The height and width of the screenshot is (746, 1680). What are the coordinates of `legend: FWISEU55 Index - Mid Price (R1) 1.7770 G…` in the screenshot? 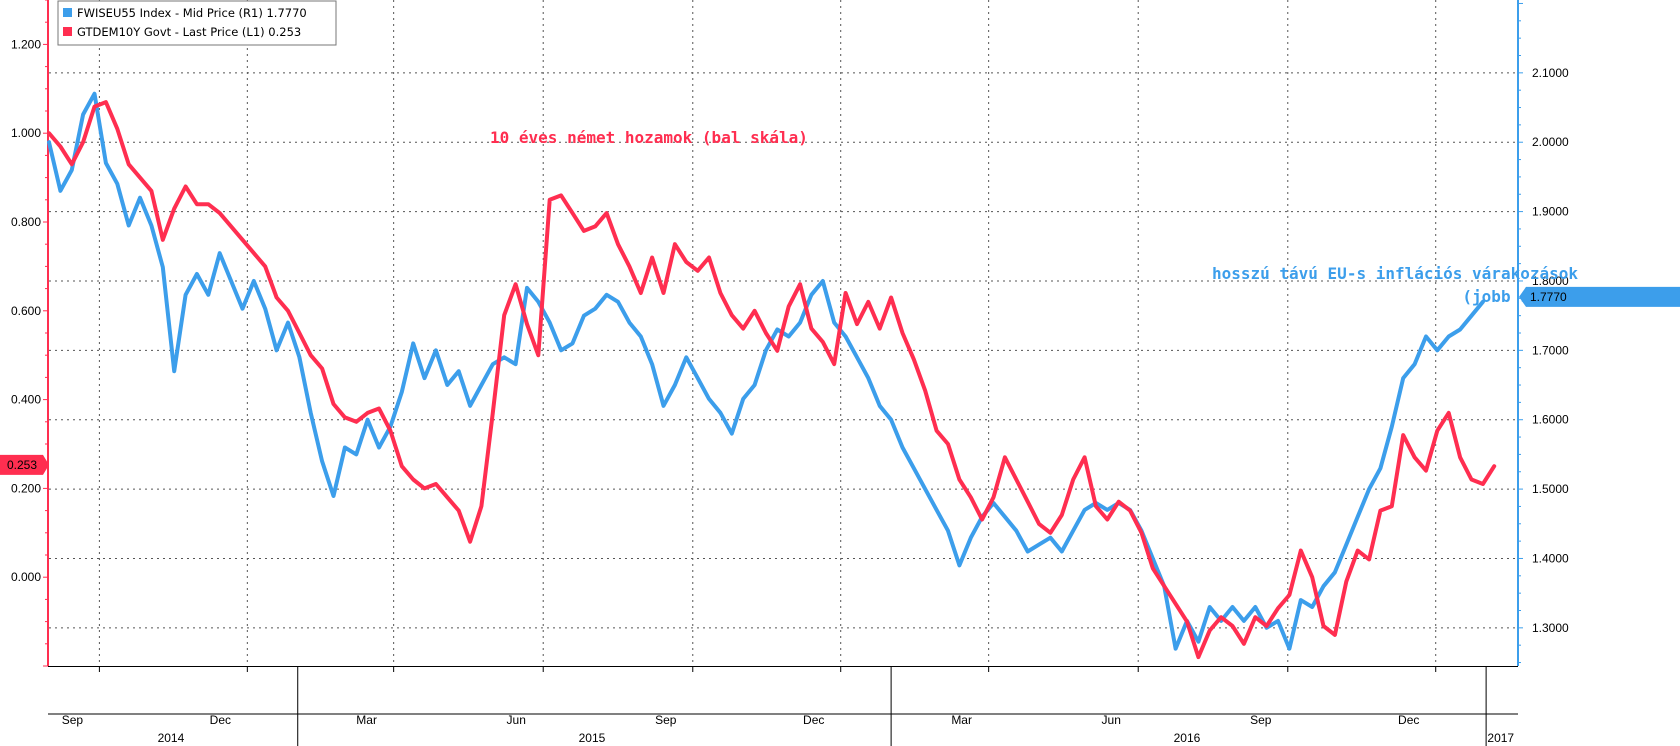 It's located at (197, 23).